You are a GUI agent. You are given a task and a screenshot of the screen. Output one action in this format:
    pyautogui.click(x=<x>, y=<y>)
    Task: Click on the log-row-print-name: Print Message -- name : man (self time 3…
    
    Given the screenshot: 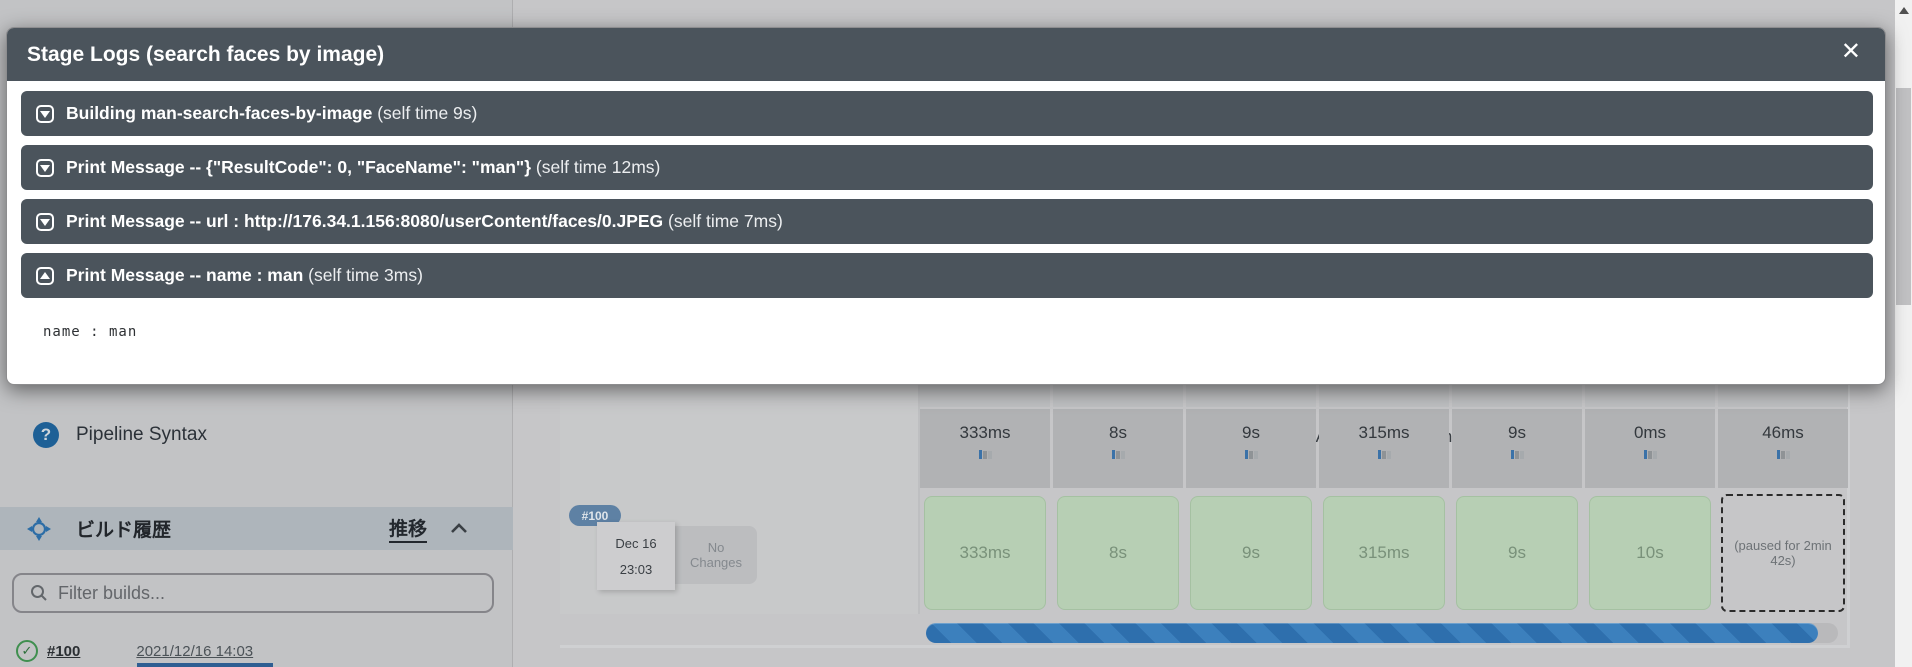 What is the action you would take?
    pyautogui.click(x=947, y=275)
    